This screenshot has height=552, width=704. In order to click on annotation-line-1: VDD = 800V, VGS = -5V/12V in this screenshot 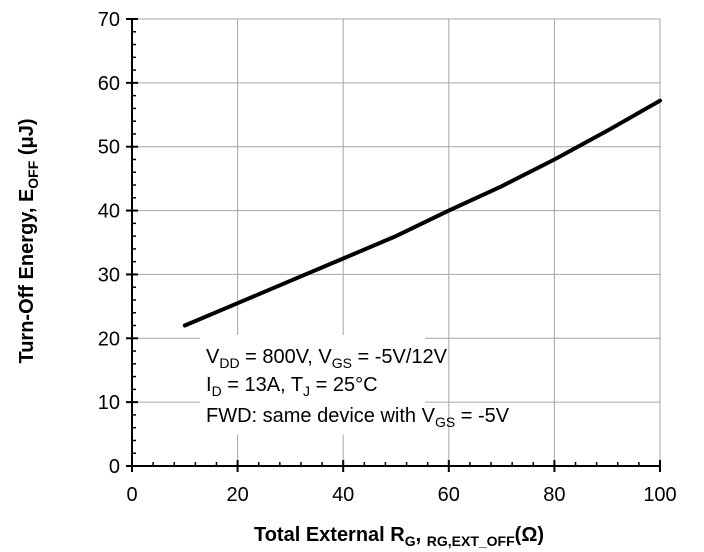, I will do `click(327, 358)`.